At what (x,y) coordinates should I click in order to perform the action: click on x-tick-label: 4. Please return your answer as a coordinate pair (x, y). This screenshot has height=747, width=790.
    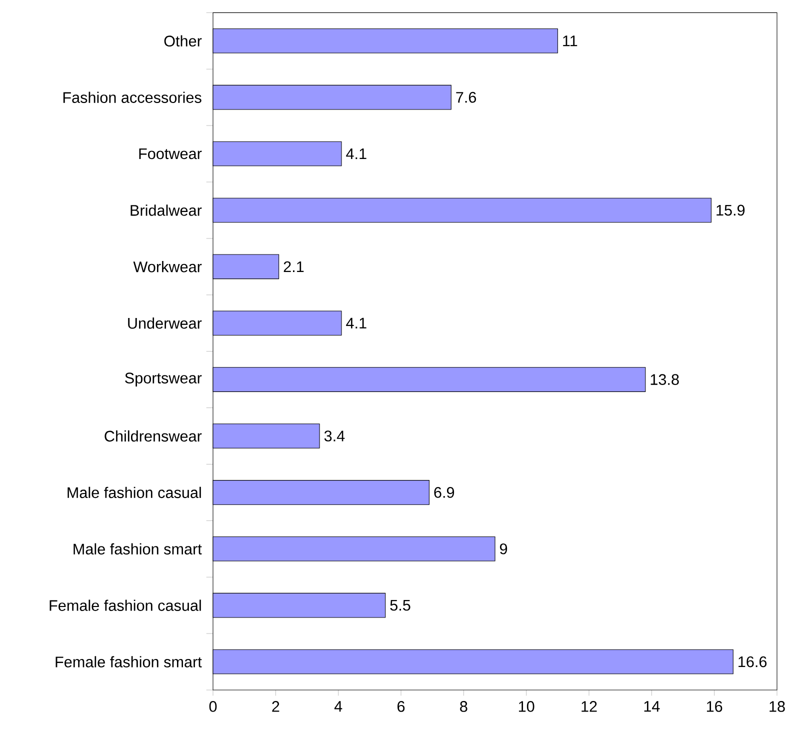
    Looking at the image, I should click on (338, 706).